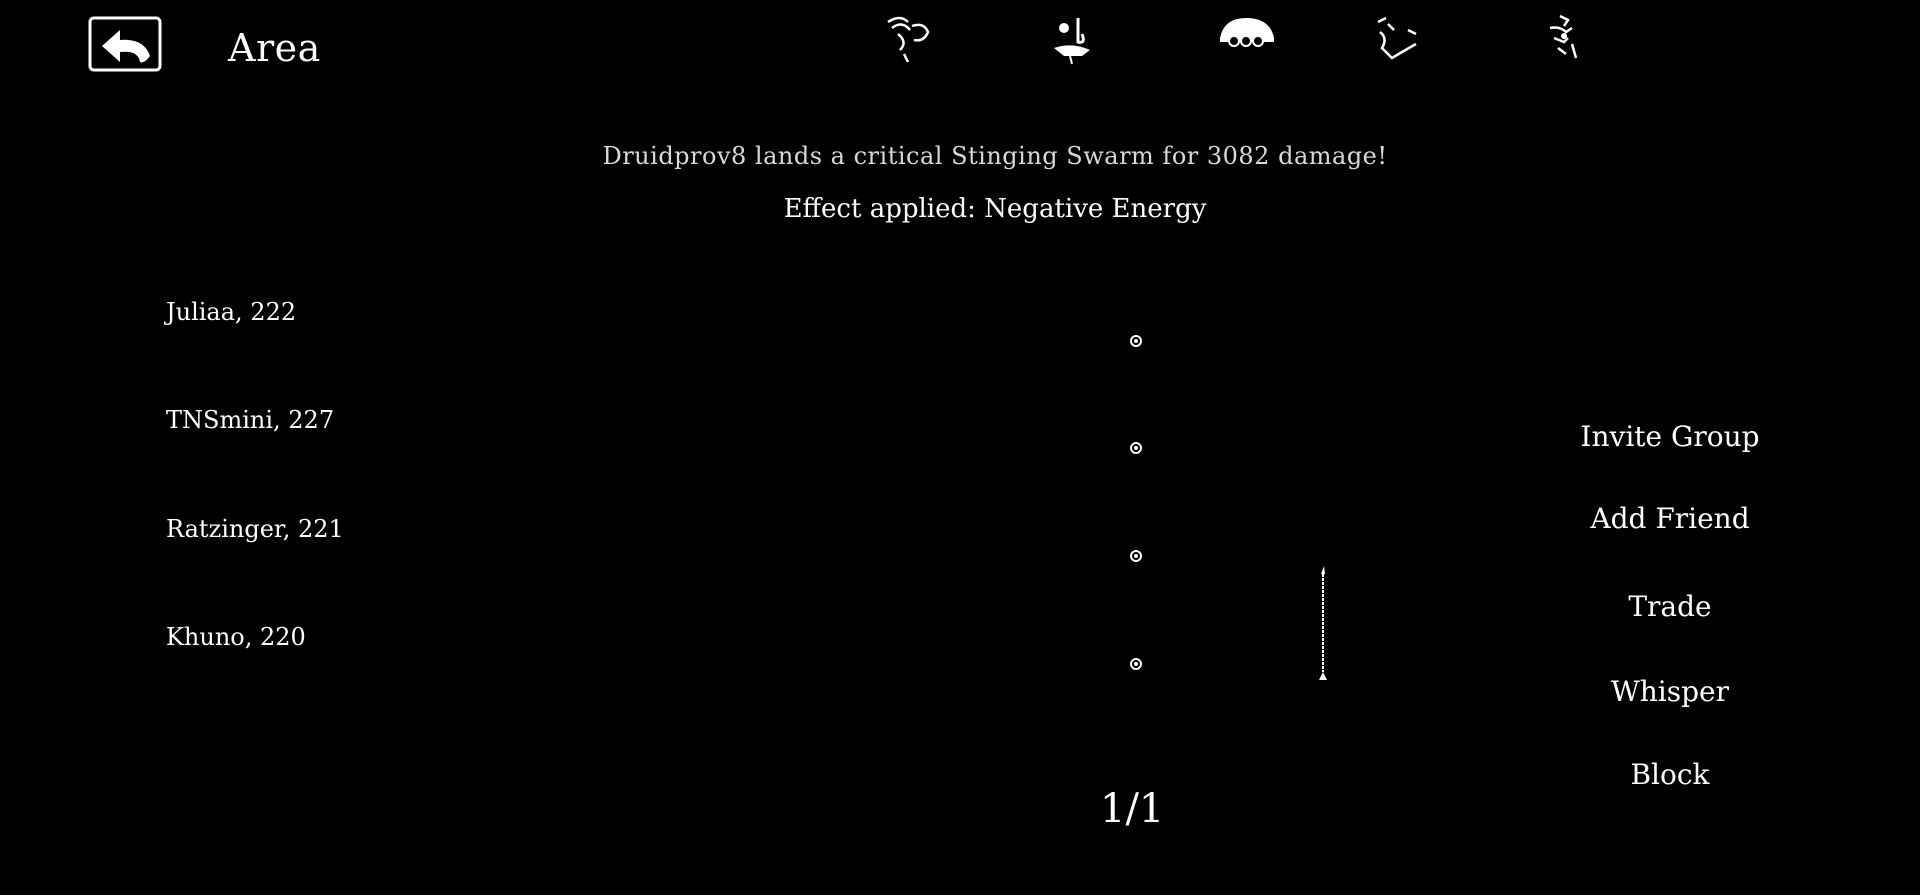 The width and height of the screenshot is (1920, 895). I want to click on trade-button: Trade, so click(1670, 606).